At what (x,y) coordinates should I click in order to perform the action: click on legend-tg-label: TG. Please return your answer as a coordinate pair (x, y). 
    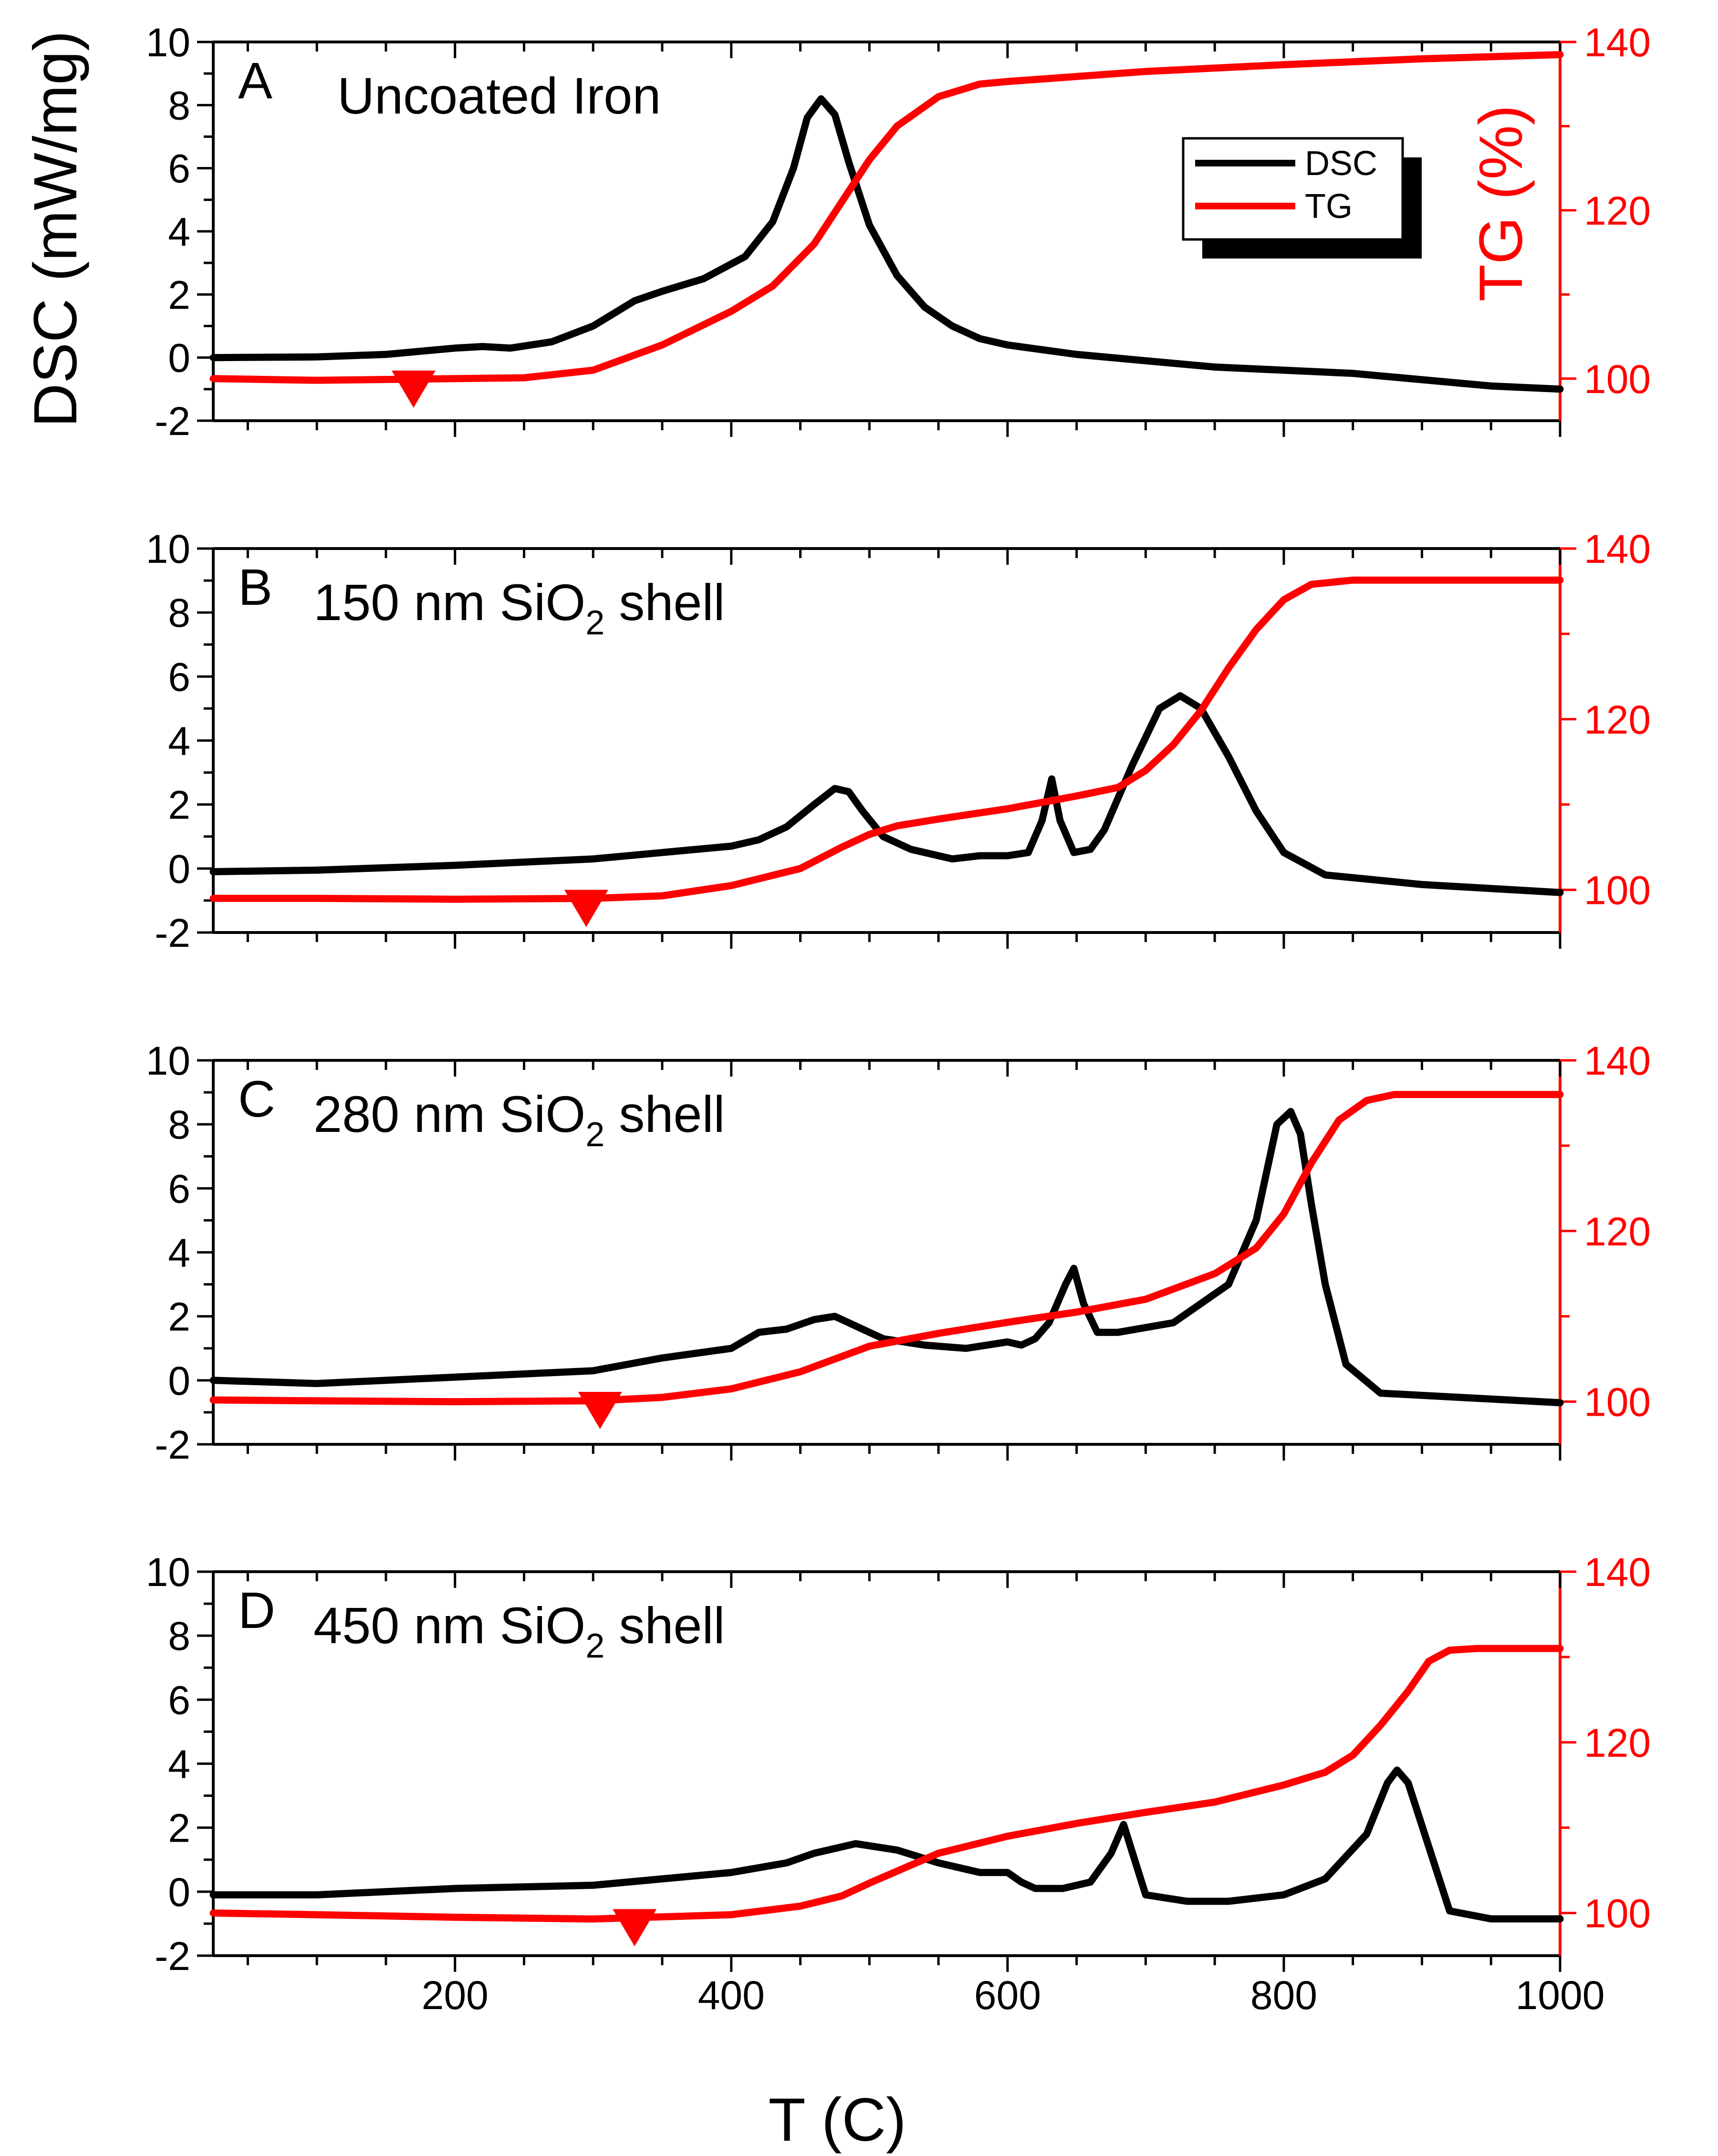
    Looking at the image, I should click on (1329, 206).